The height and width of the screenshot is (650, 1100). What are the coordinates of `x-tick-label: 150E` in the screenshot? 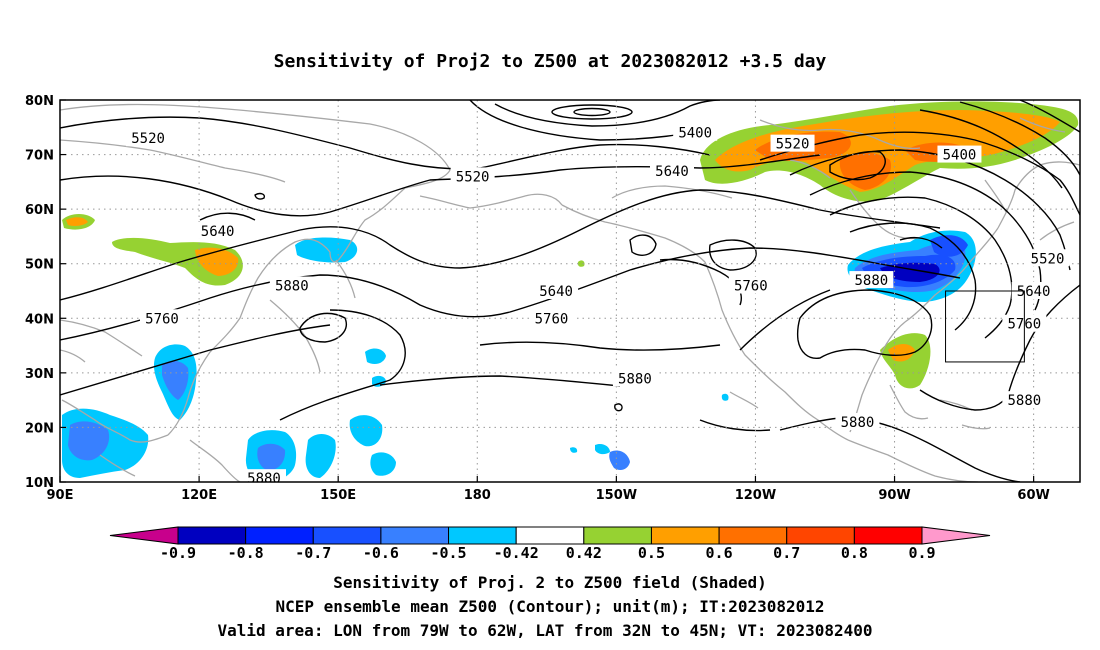 It's located at (338, 495).